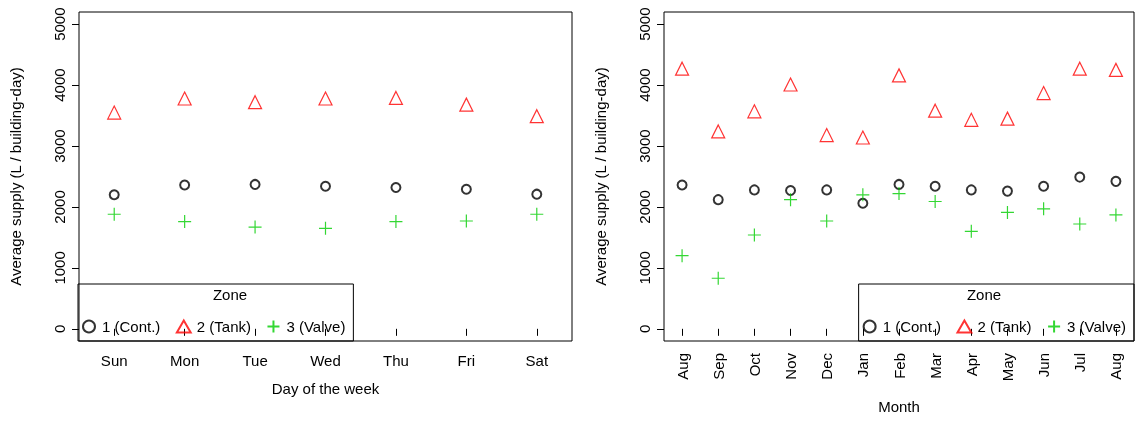  What do you see at coordinates (255, 360) in the screenshot?
I see `x-tick-label: Tue` at bounding box center [255, 360].